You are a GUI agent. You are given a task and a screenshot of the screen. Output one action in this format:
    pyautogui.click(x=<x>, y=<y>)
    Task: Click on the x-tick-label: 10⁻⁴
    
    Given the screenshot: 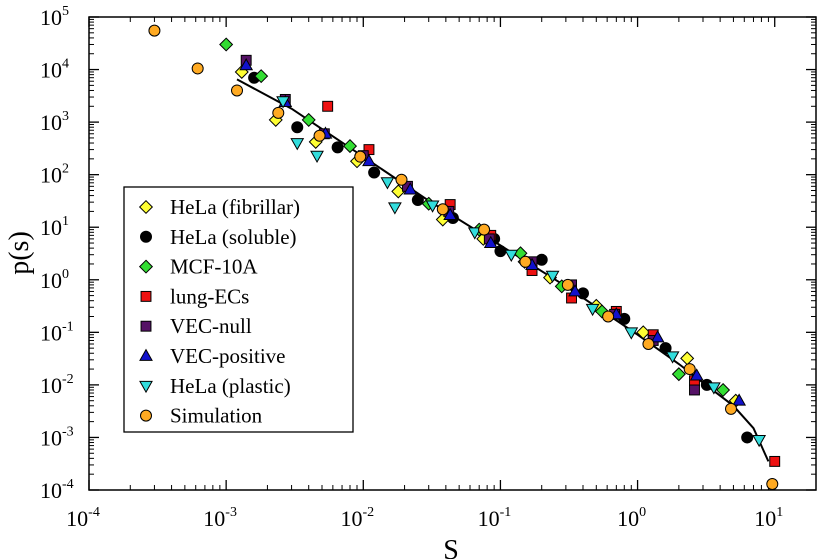 What is the action you would take?
    pyautogui.click(x=83, y=518)
    